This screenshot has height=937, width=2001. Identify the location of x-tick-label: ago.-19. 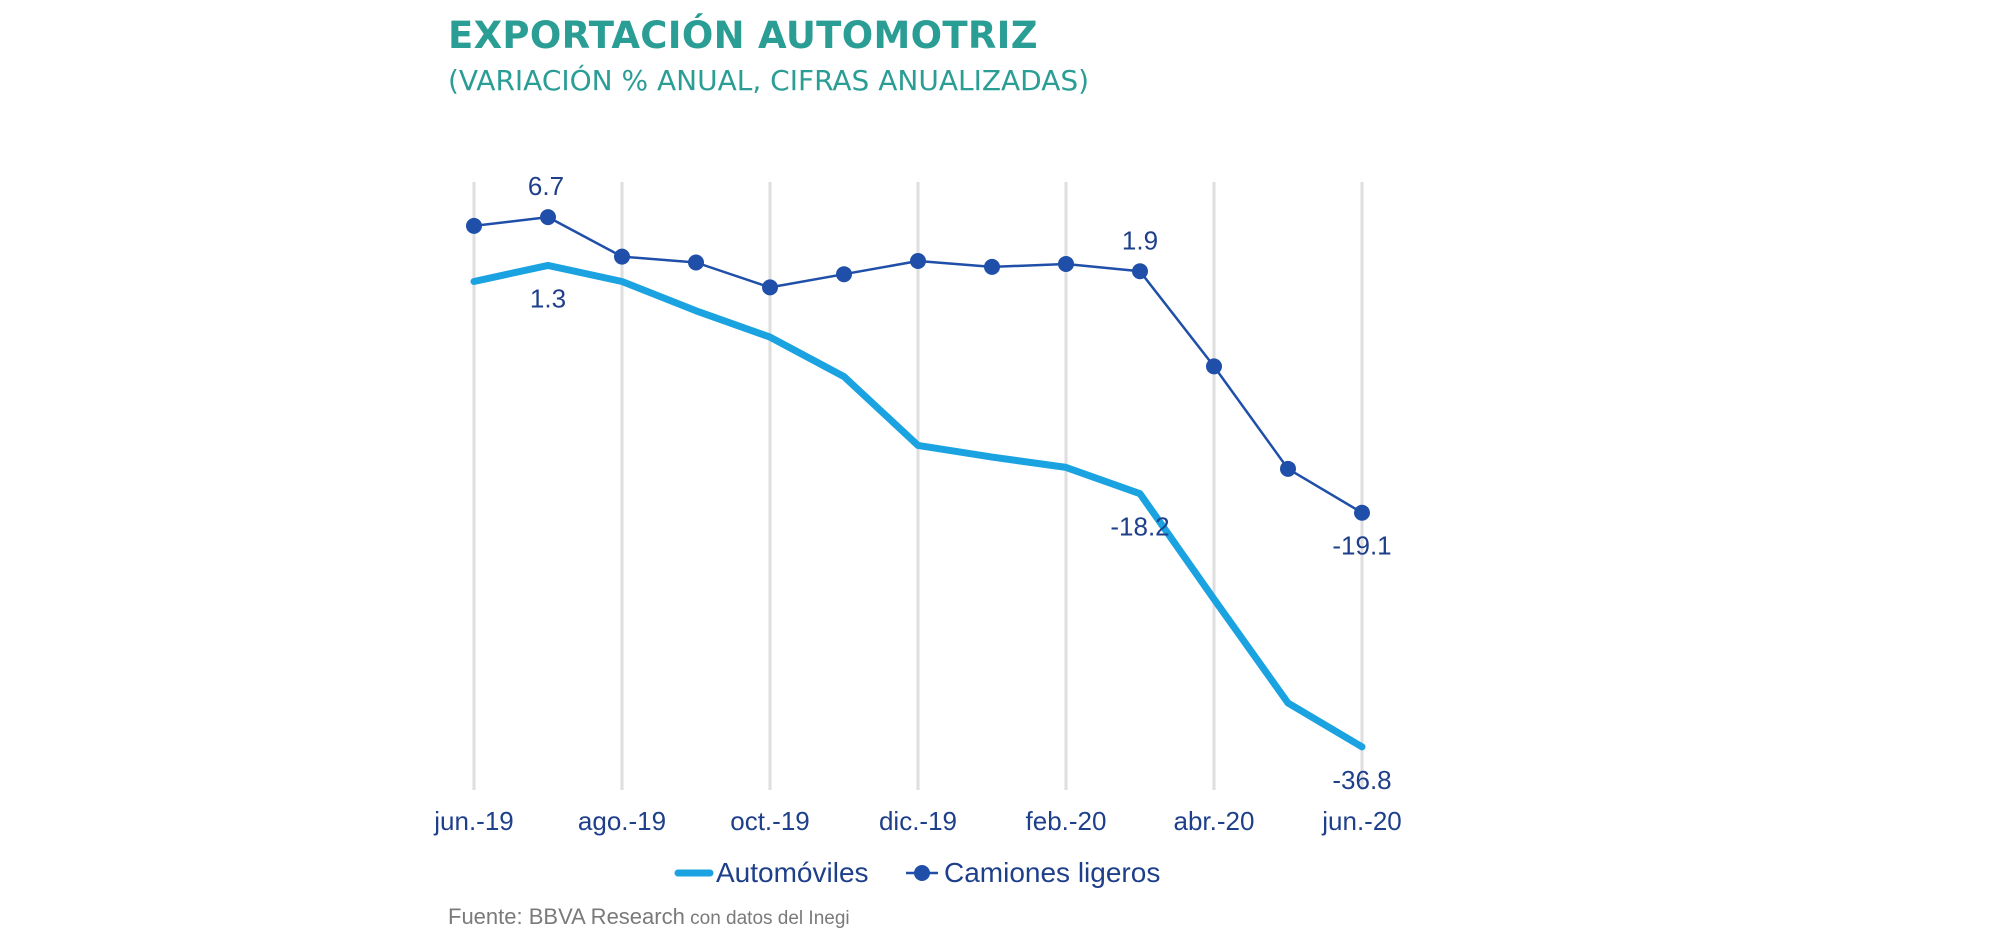
(622, 821).